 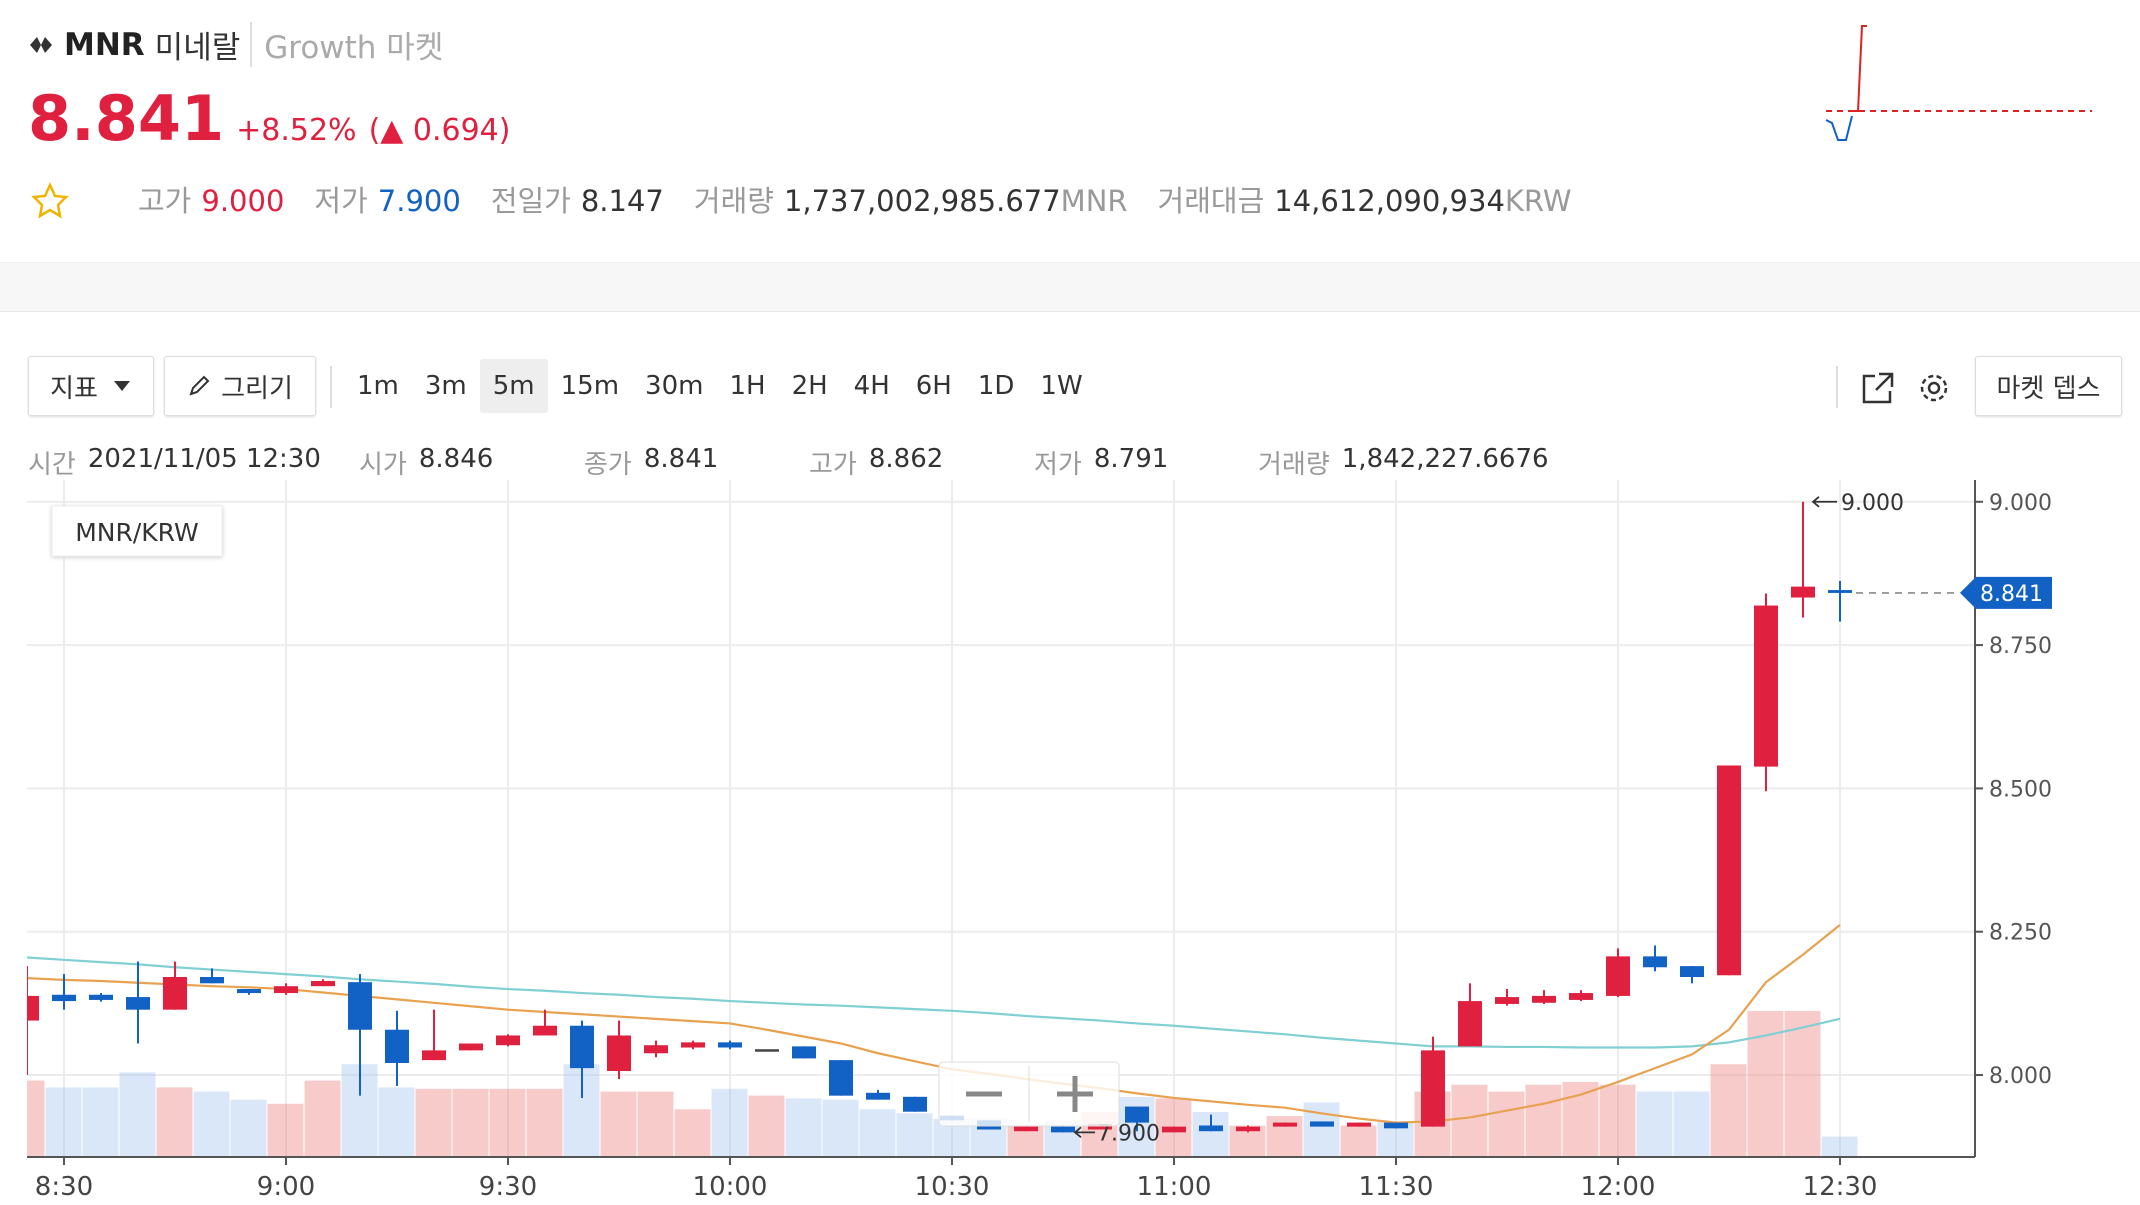 What do you see at coordinates (74, 388) in the screenshot?
I see `label: 지표` at bounding box center [74, 388].